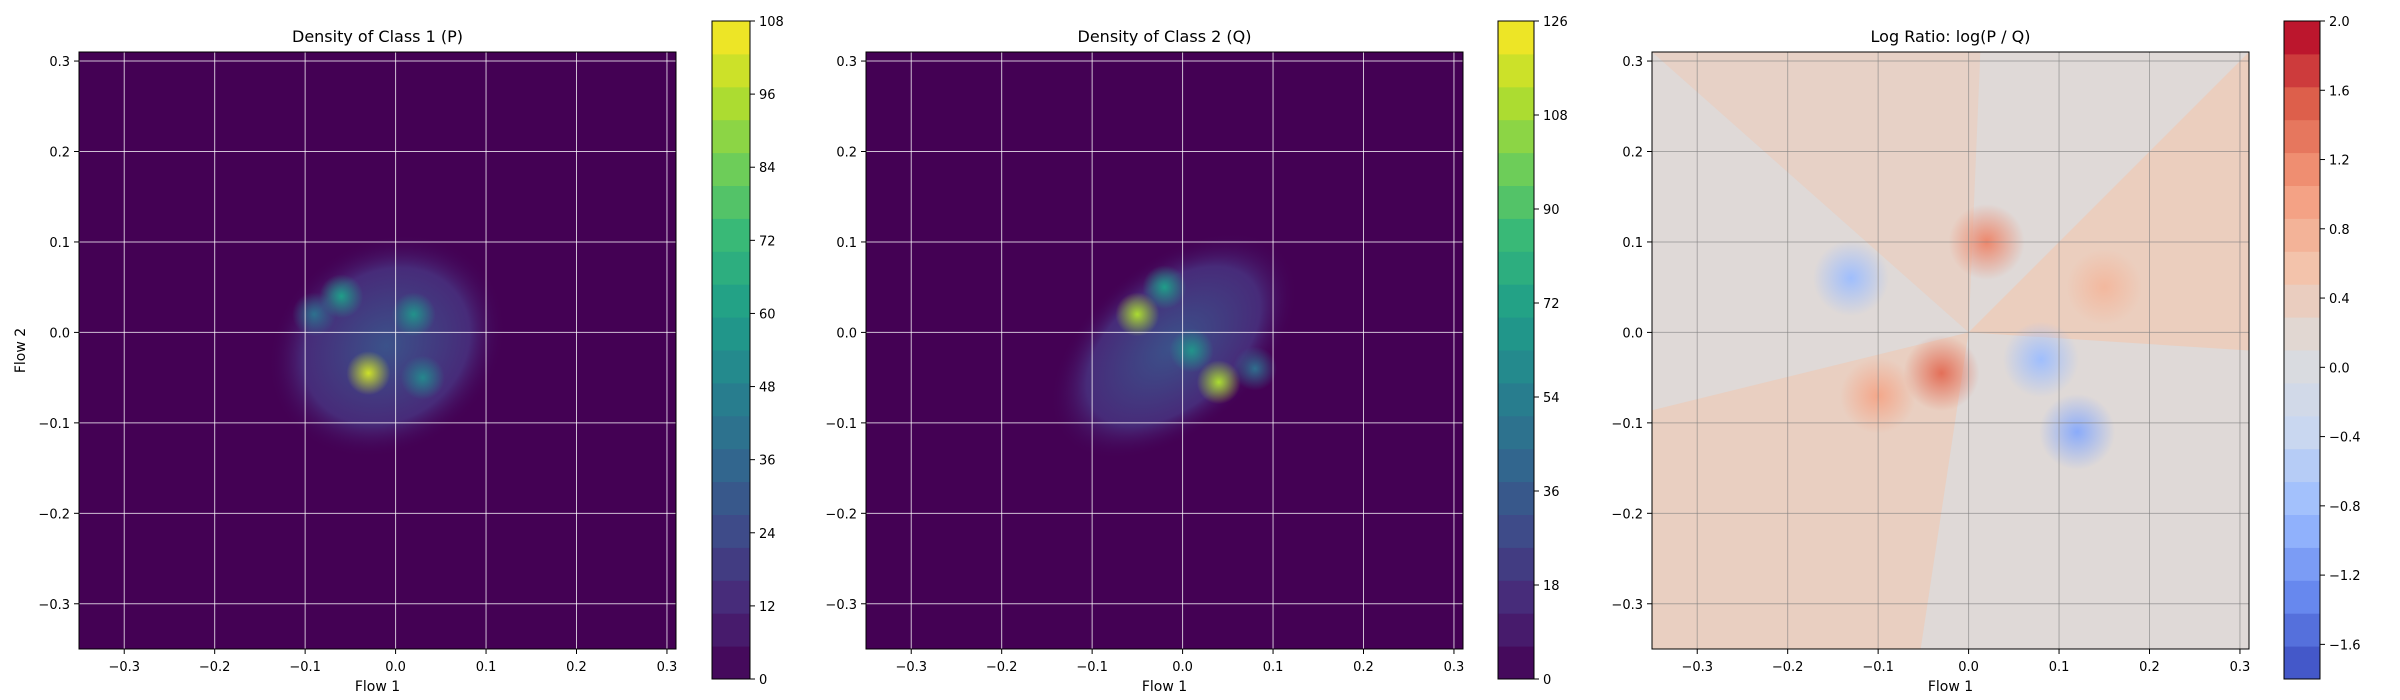 Image resolution: width=2400 pixels, height=700 pixels. Describe the element at coordinates (2339, 91) in the screenshot. I see `colorbar-tick-label: 1.6` at that location.